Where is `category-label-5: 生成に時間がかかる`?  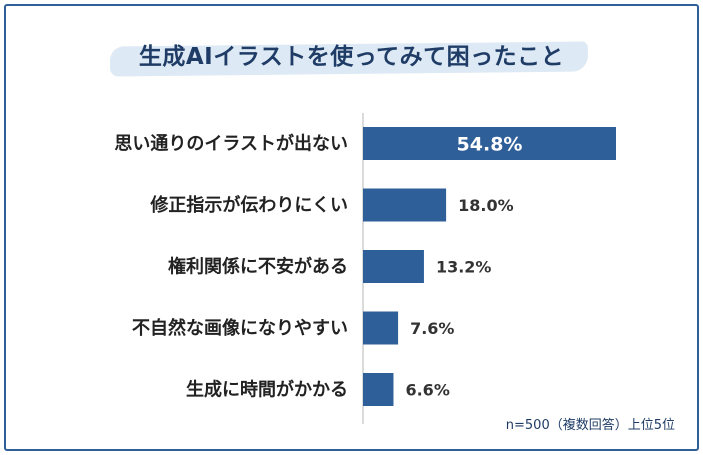 category-label-5: 生成に時間がかかる is located at coordinates (267, 390).